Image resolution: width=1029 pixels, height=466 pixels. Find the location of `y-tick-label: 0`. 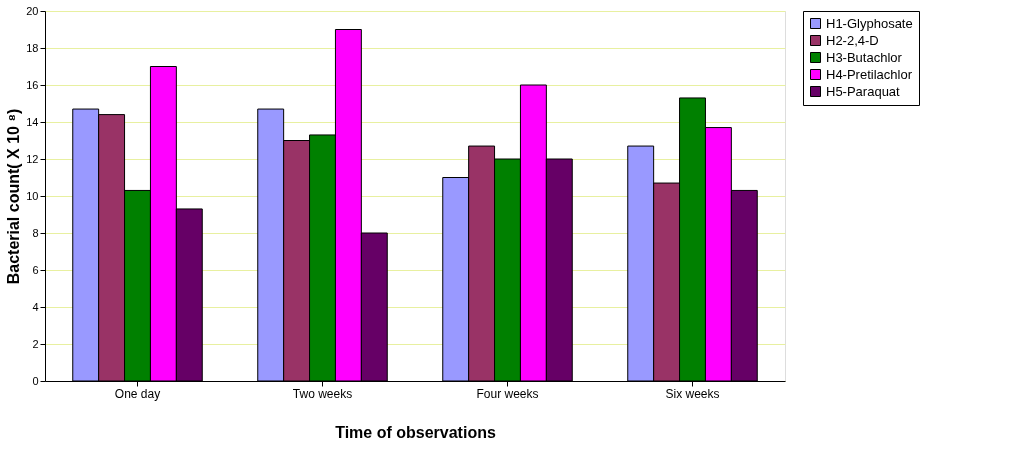

y-tick-label: 0 is located at coordinates (35, 380).